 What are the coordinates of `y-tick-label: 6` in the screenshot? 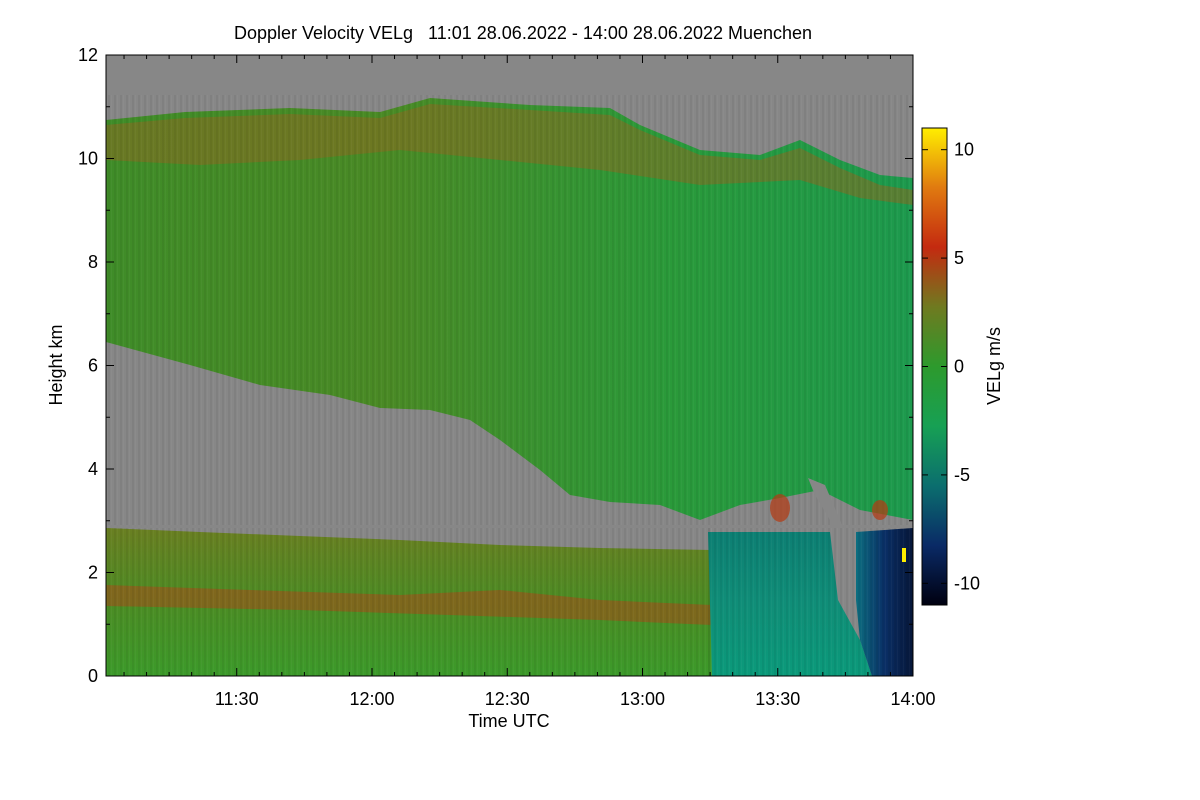 It's located at (93, 366).